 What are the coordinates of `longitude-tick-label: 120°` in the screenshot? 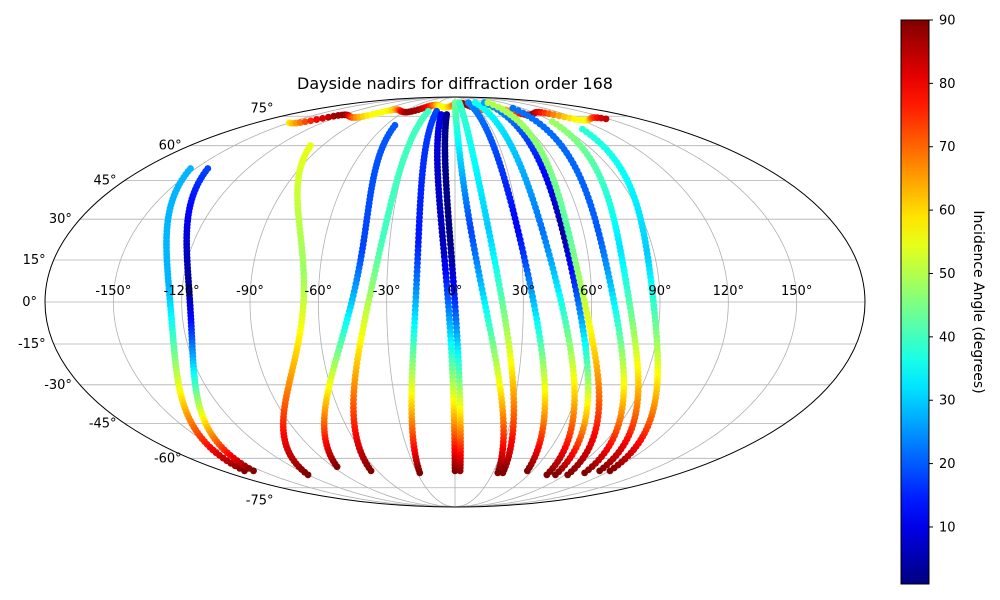 It's located at (728, 291).